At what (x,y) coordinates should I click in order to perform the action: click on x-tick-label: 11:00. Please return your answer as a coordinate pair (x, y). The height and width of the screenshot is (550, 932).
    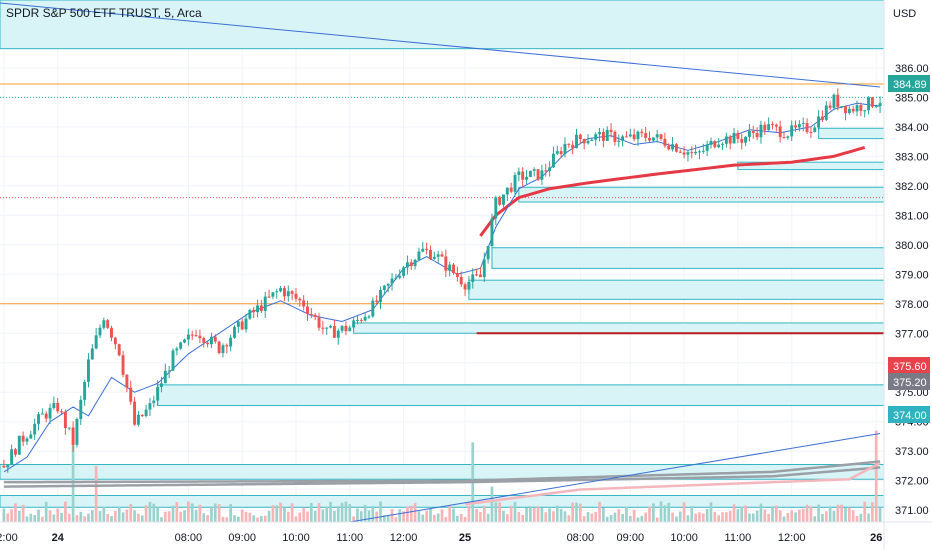
    Looking at the image, I should click on (738, 538).